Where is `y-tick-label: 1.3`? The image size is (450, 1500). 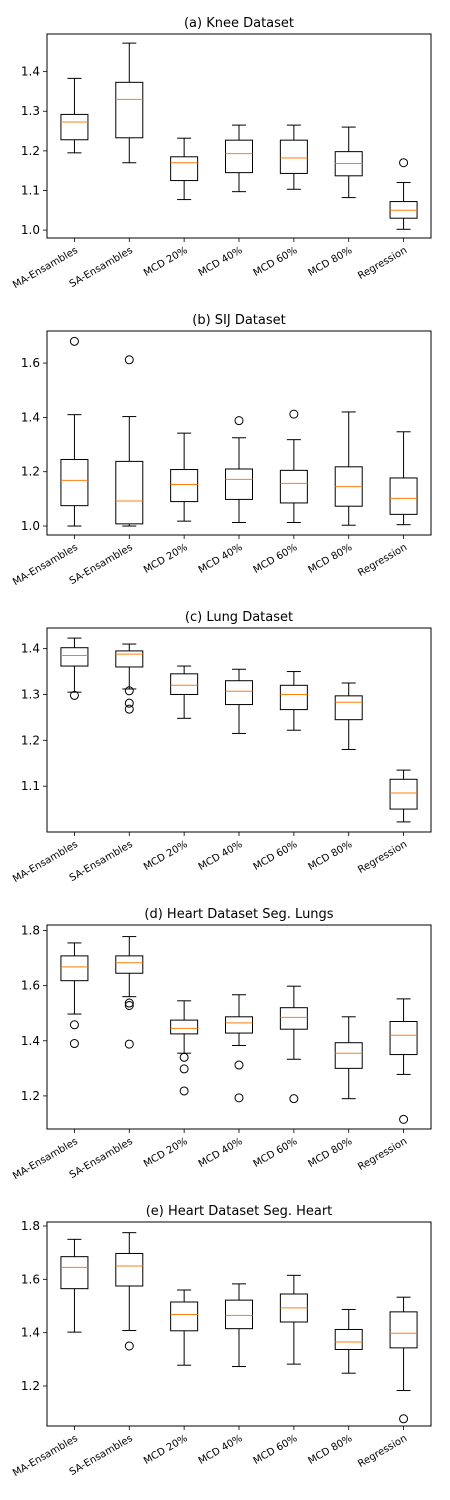
y-tick-label: 1.3 is located at coordinates (30, 111).